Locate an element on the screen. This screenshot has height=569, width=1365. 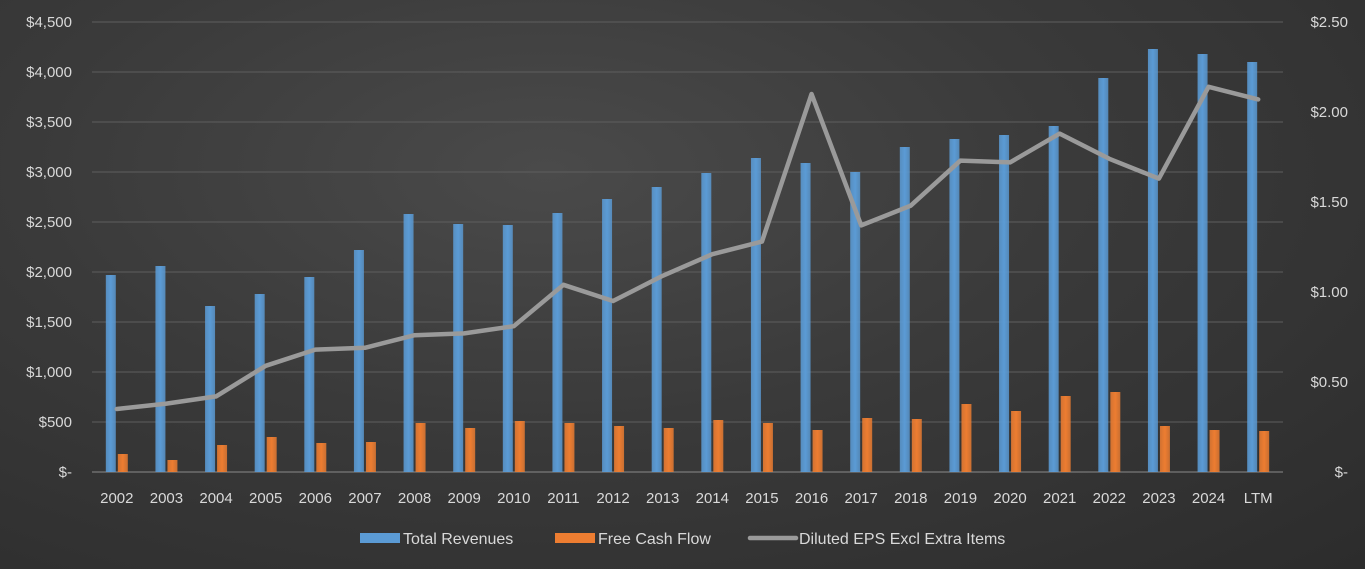
x-tick-label: 2006 is located at coordinates (315, 498).